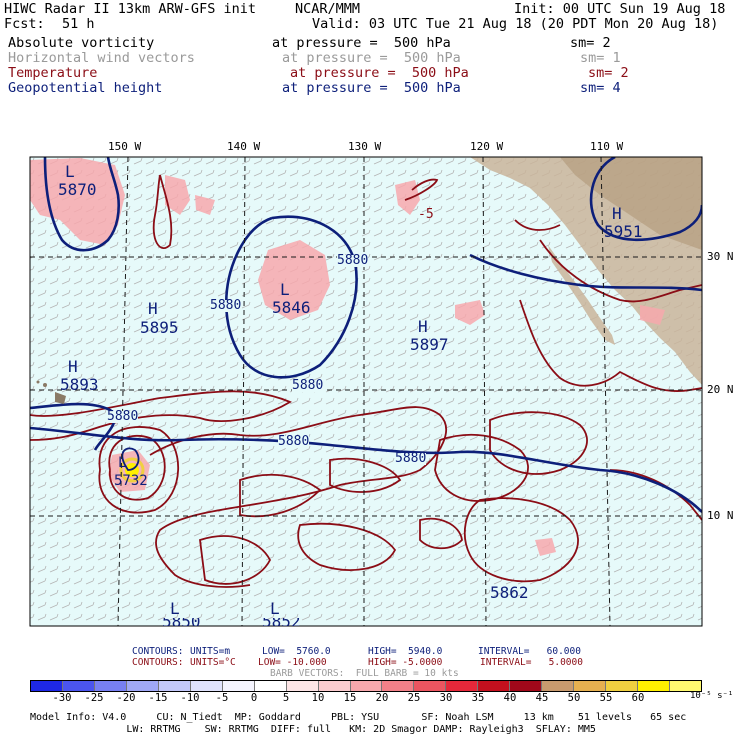 This screenshot has width=740, height=740. What do you see at coordinates (590, 43) in the screenshot?
I see `field-sm-vorticity: sm= 2` at bounding box center [590, 43].